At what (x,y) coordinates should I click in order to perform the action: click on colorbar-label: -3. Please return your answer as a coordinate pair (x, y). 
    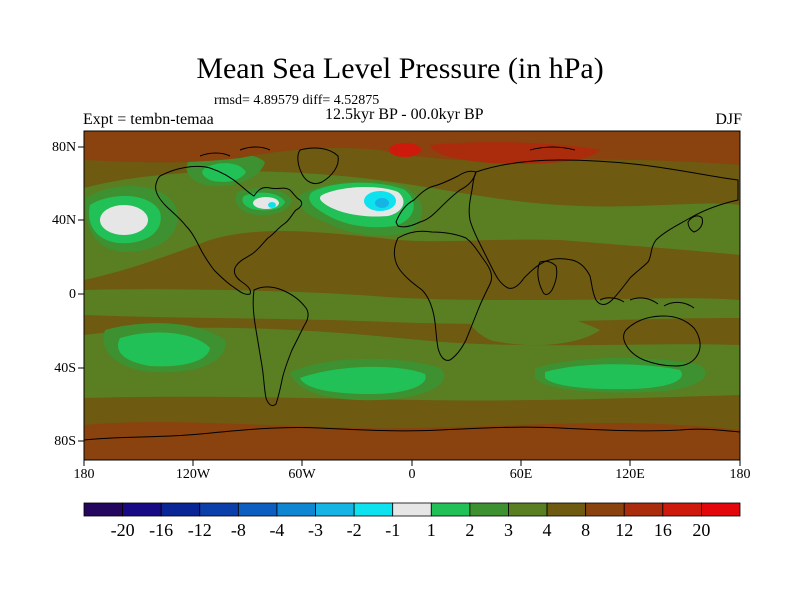
    Looking at the image, I should click on (316, 530).